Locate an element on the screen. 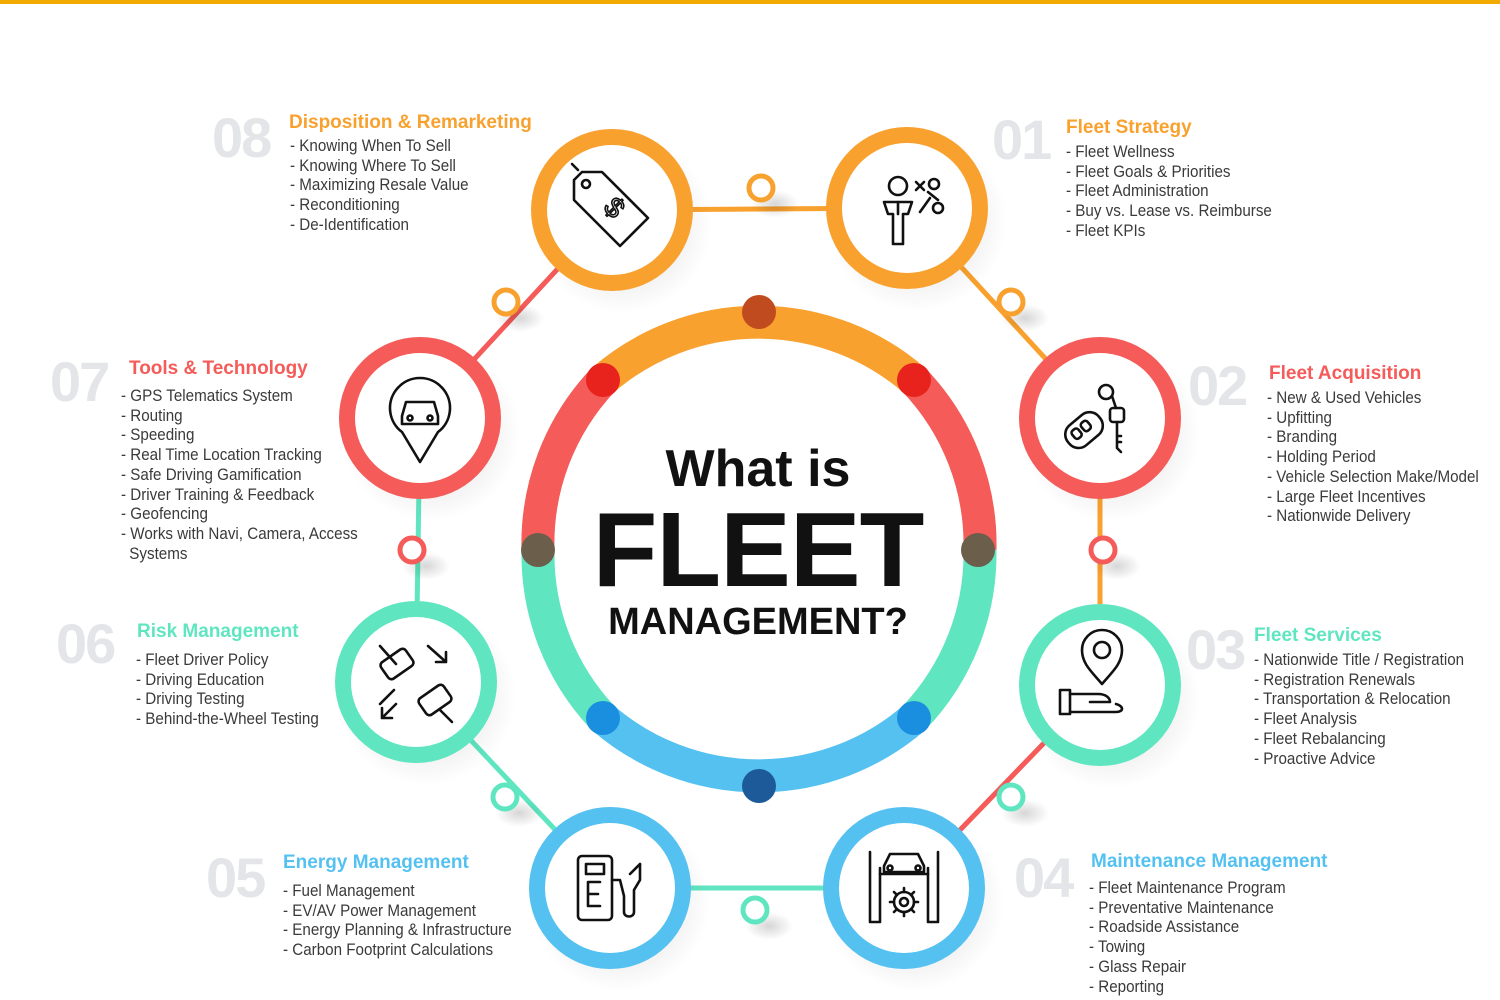  fuel-pump-icon is located at coordinates (609, 888).